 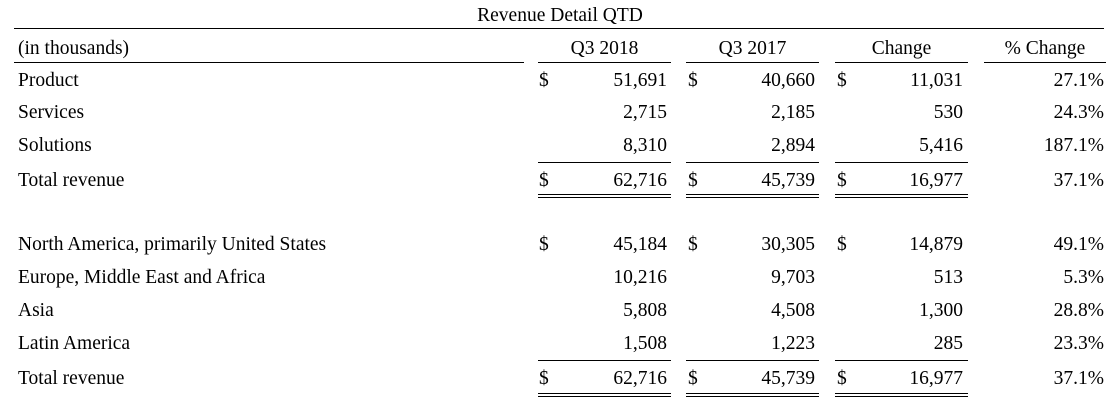 What do you see at coordinates (51, 112) in the screenshot?
I see `row-label-services: Services` at bounding box center [51, 112].